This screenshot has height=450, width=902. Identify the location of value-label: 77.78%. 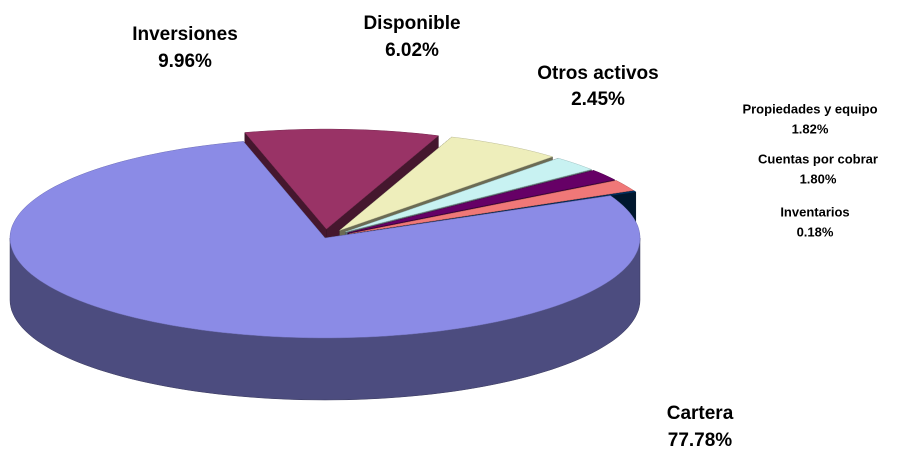
(700, 440).